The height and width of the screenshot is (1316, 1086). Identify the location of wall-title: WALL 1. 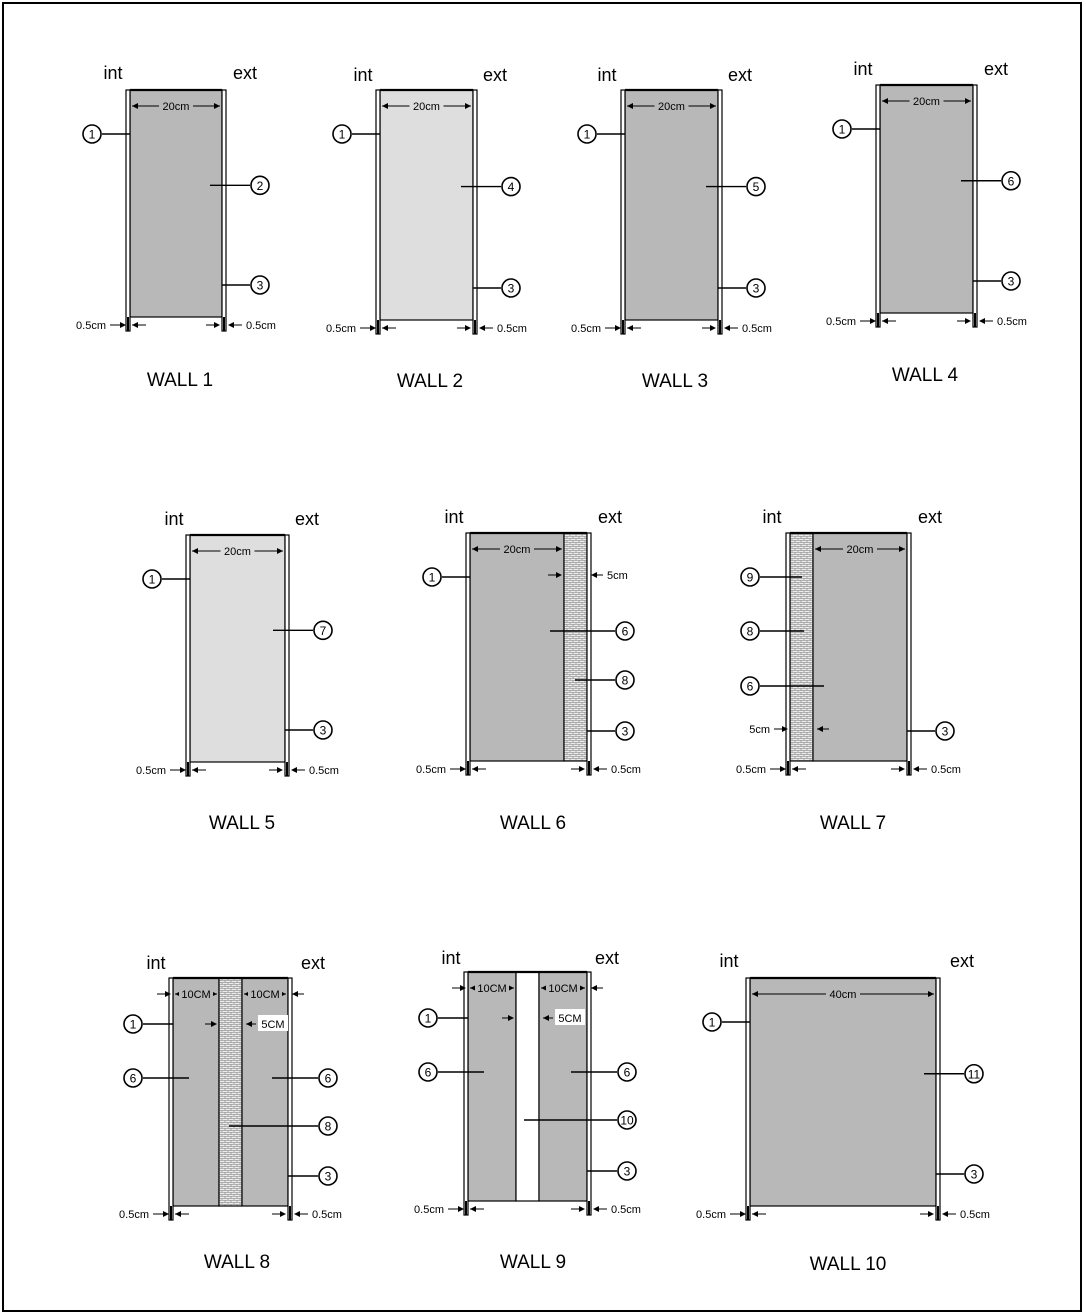
(180, 380).